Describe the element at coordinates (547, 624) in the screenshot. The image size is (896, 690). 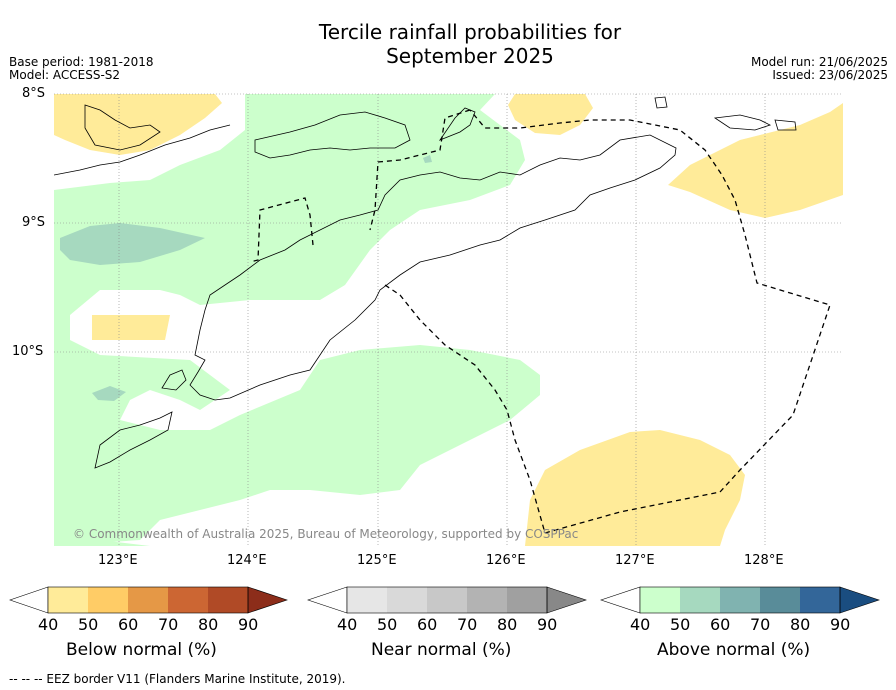
I see `near-tick-90: 90` at that location.